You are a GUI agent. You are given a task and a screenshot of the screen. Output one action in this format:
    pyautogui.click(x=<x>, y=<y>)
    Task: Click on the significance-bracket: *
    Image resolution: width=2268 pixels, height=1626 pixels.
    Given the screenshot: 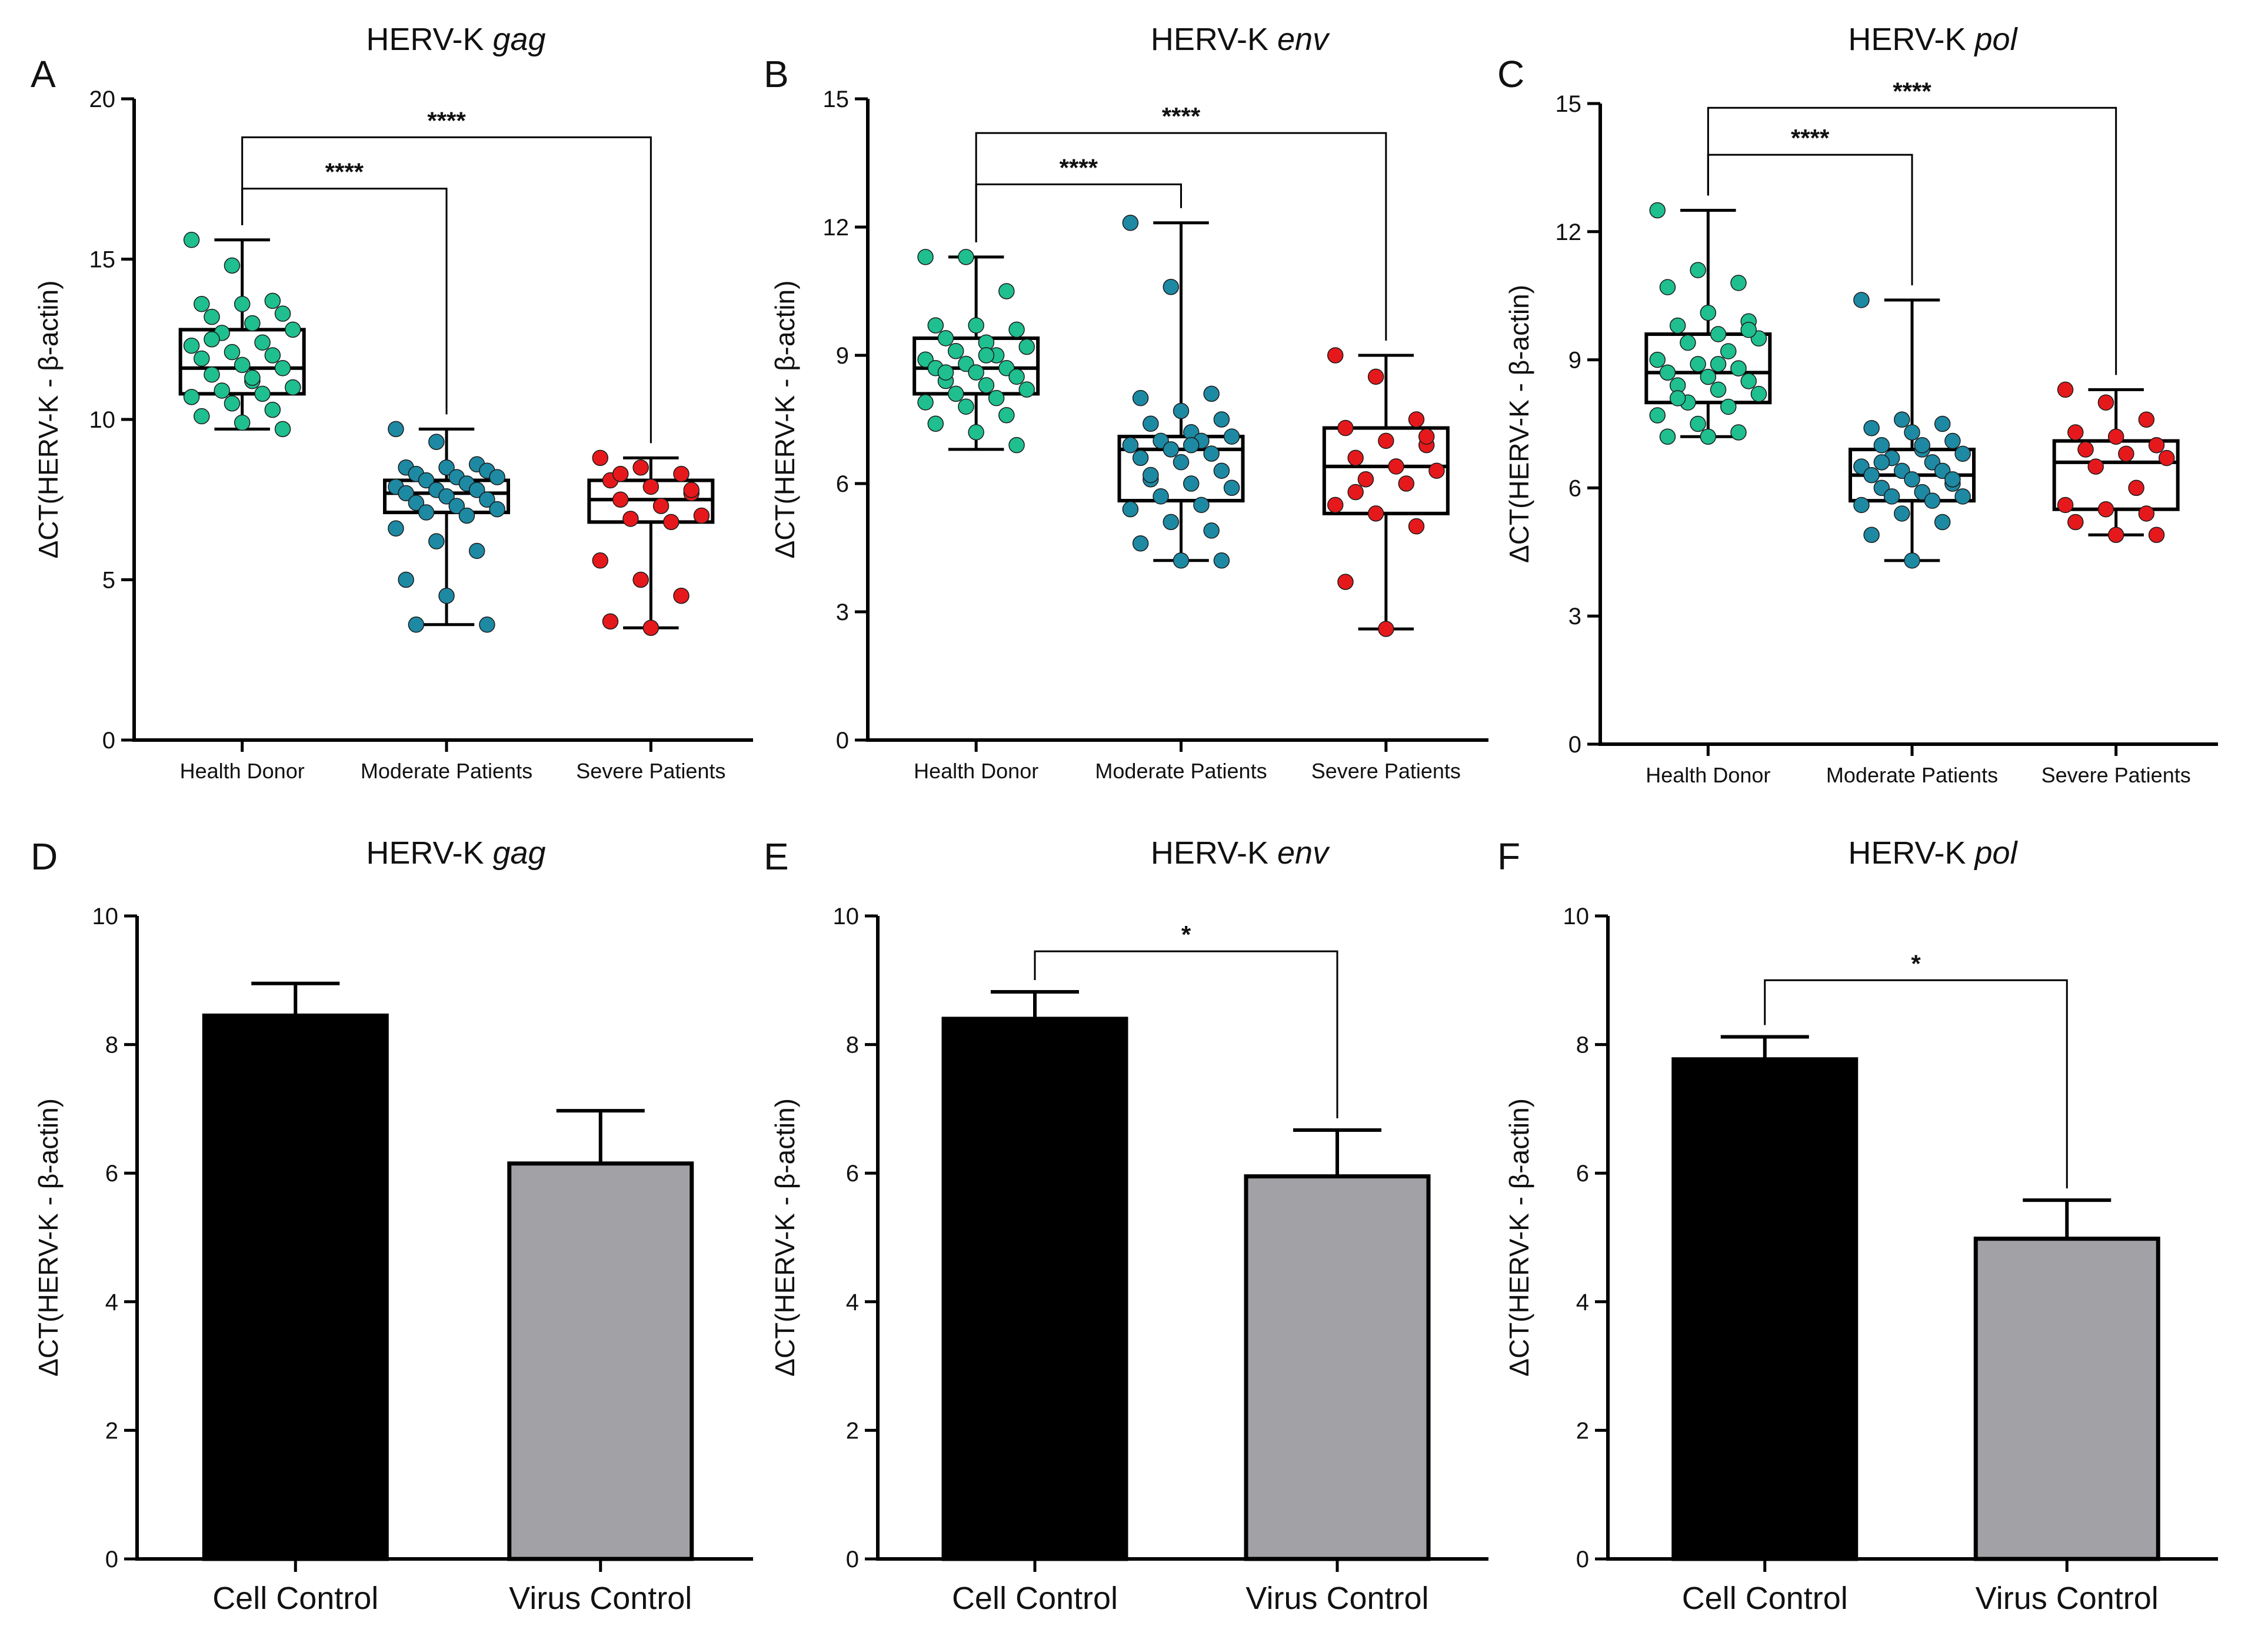 What is the action you would take?
    pyautogui.click(x=1916, y=1069)
    